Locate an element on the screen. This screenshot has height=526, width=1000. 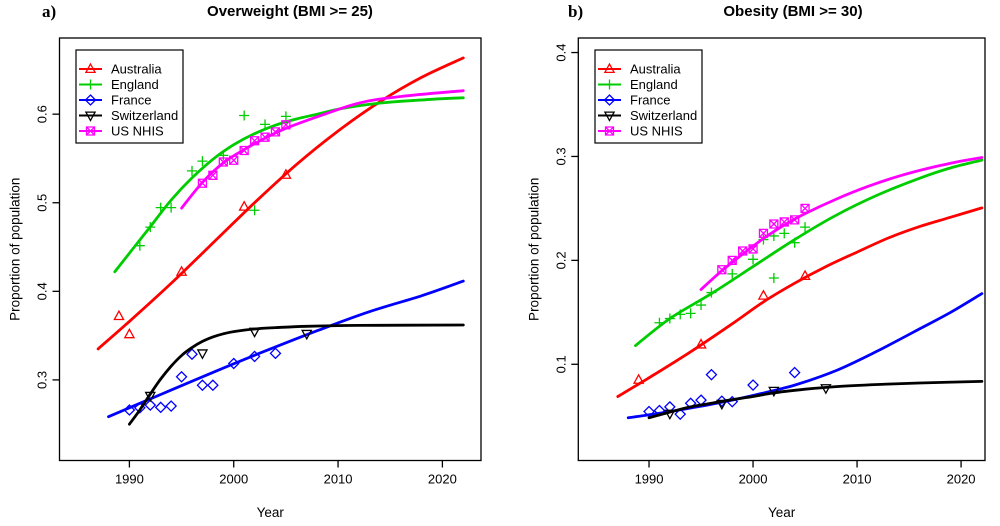
series-us-nhis-line is located at coordinates (322, 149).